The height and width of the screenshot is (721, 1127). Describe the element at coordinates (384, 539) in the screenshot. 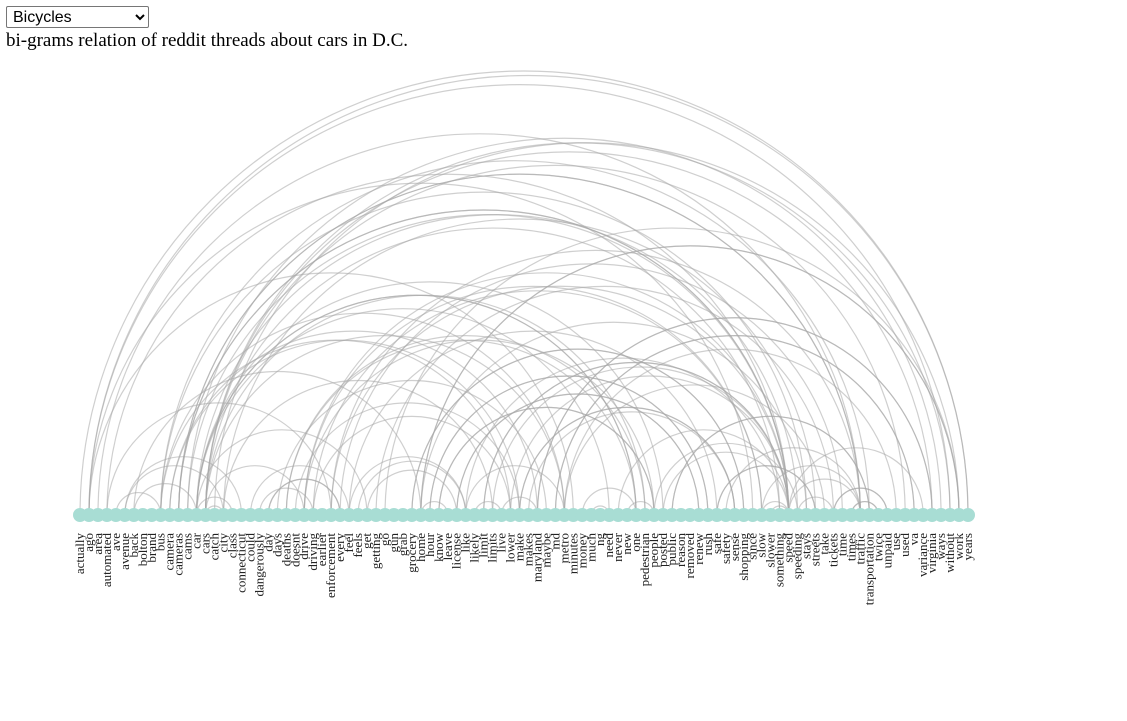

I see `word-label: go` at that location.